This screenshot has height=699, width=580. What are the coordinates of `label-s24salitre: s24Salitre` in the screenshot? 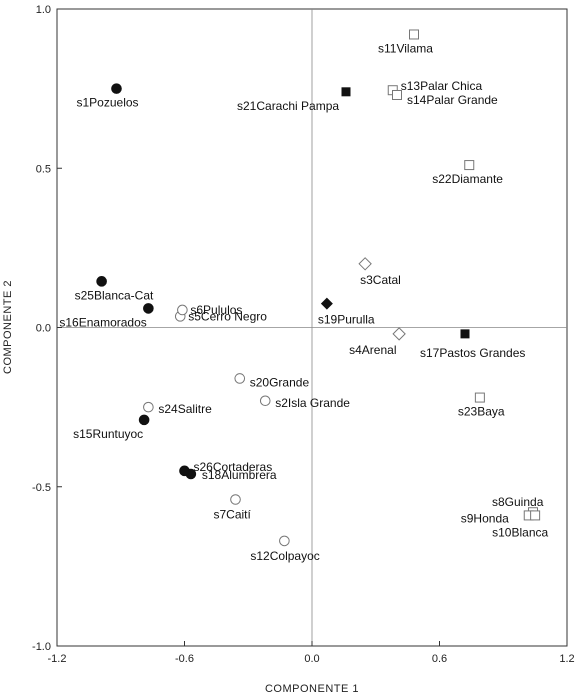 It's located at (185, 409).